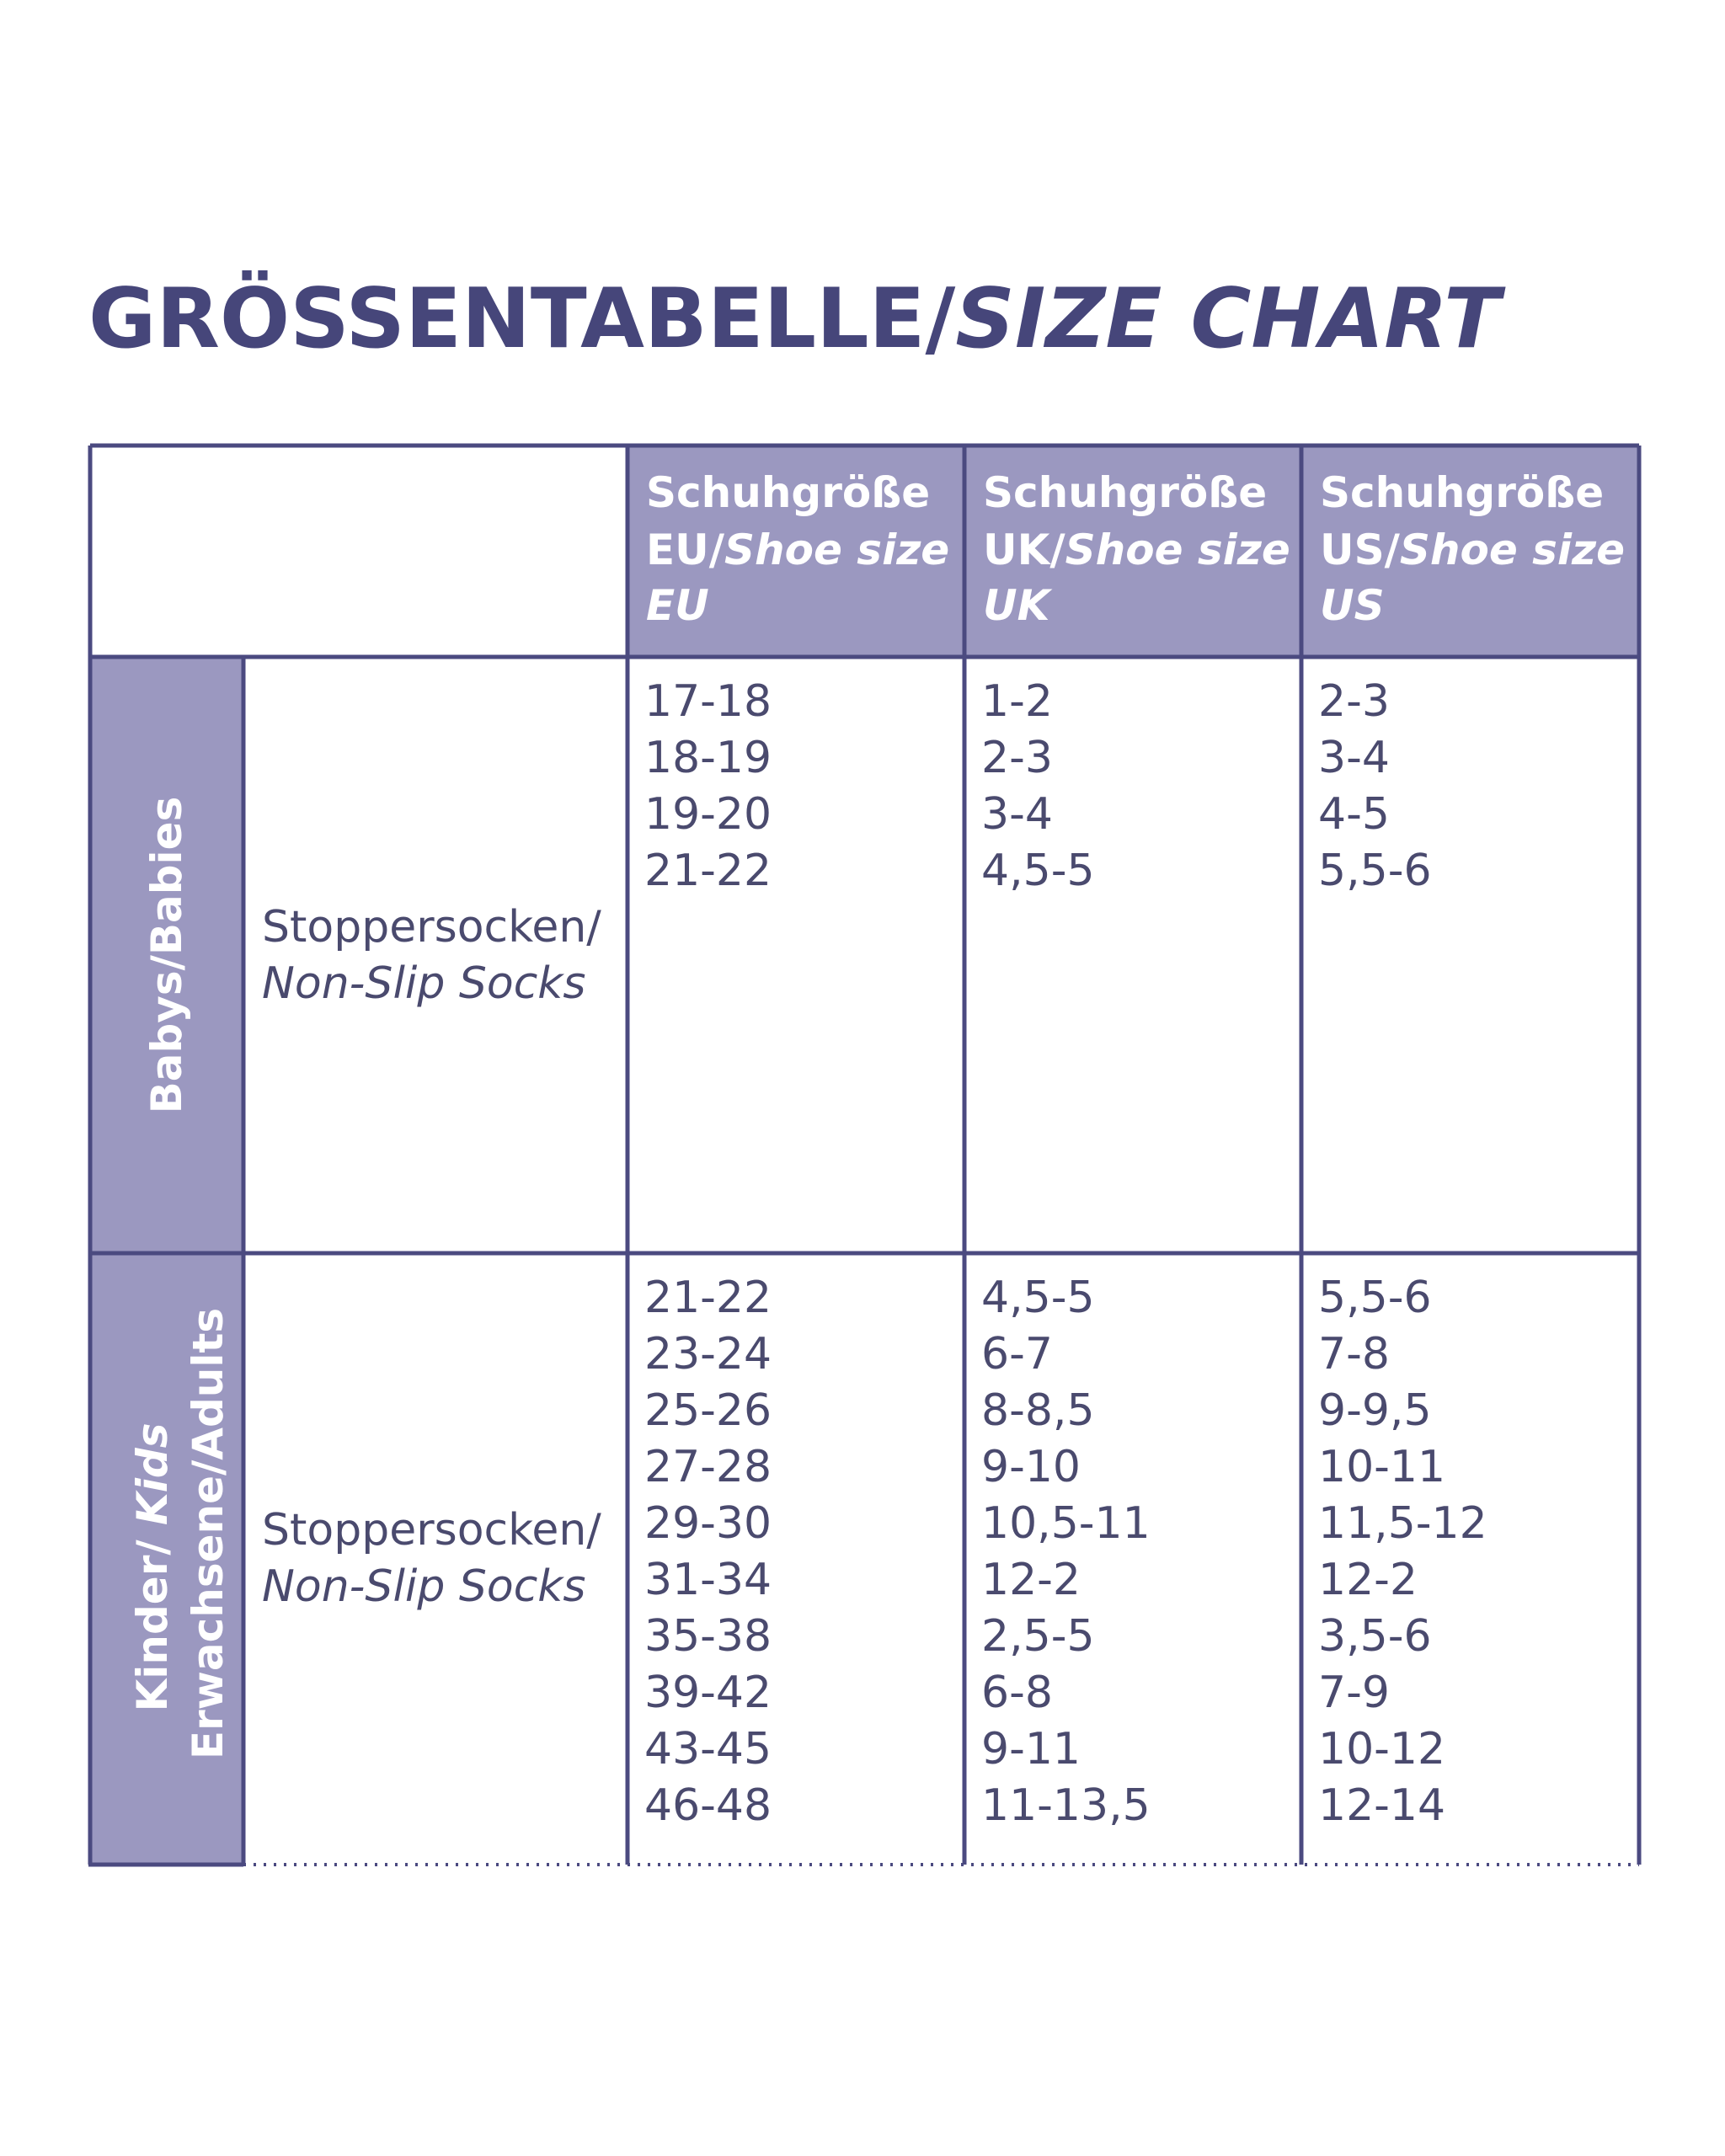  What do you see at coordinates (1017, 1693) in the screenshot?
I see `size-cell: 6-8` at bounding box center [1017, 1693].